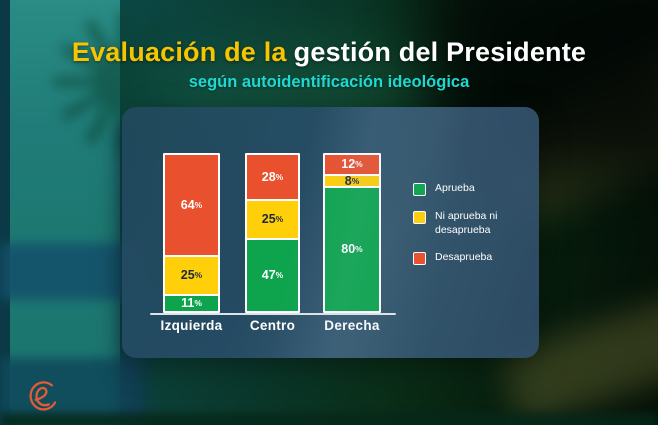  I want to click on segment-ni-aprueba-ni: 8%, so click(352, 180).